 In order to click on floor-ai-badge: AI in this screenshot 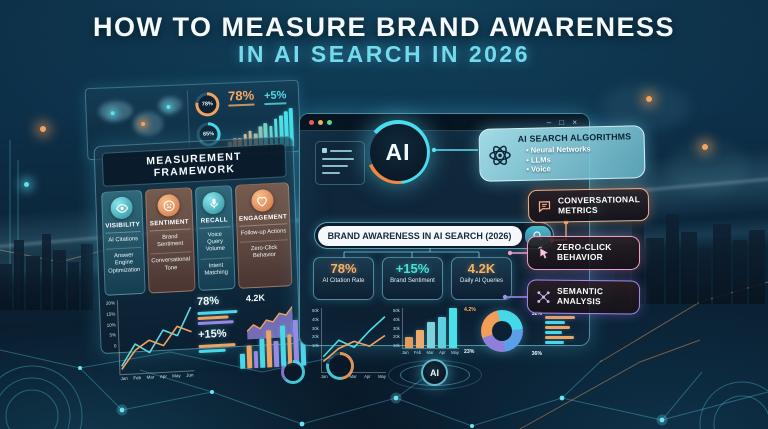, I will do `click(434, 372)`.